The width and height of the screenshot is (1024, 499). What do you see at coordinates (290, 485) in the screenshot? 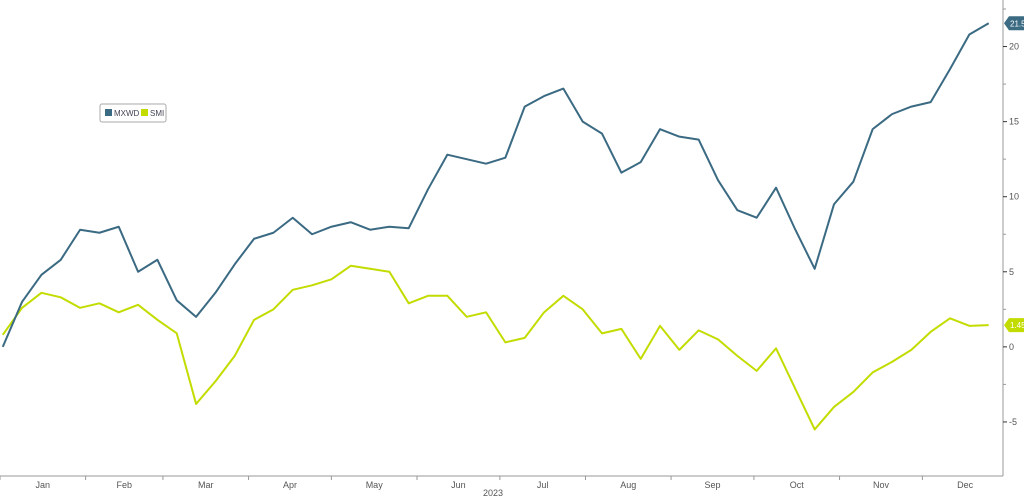
I see `x-tick-label: Apr` at bounding box center [290, 485].